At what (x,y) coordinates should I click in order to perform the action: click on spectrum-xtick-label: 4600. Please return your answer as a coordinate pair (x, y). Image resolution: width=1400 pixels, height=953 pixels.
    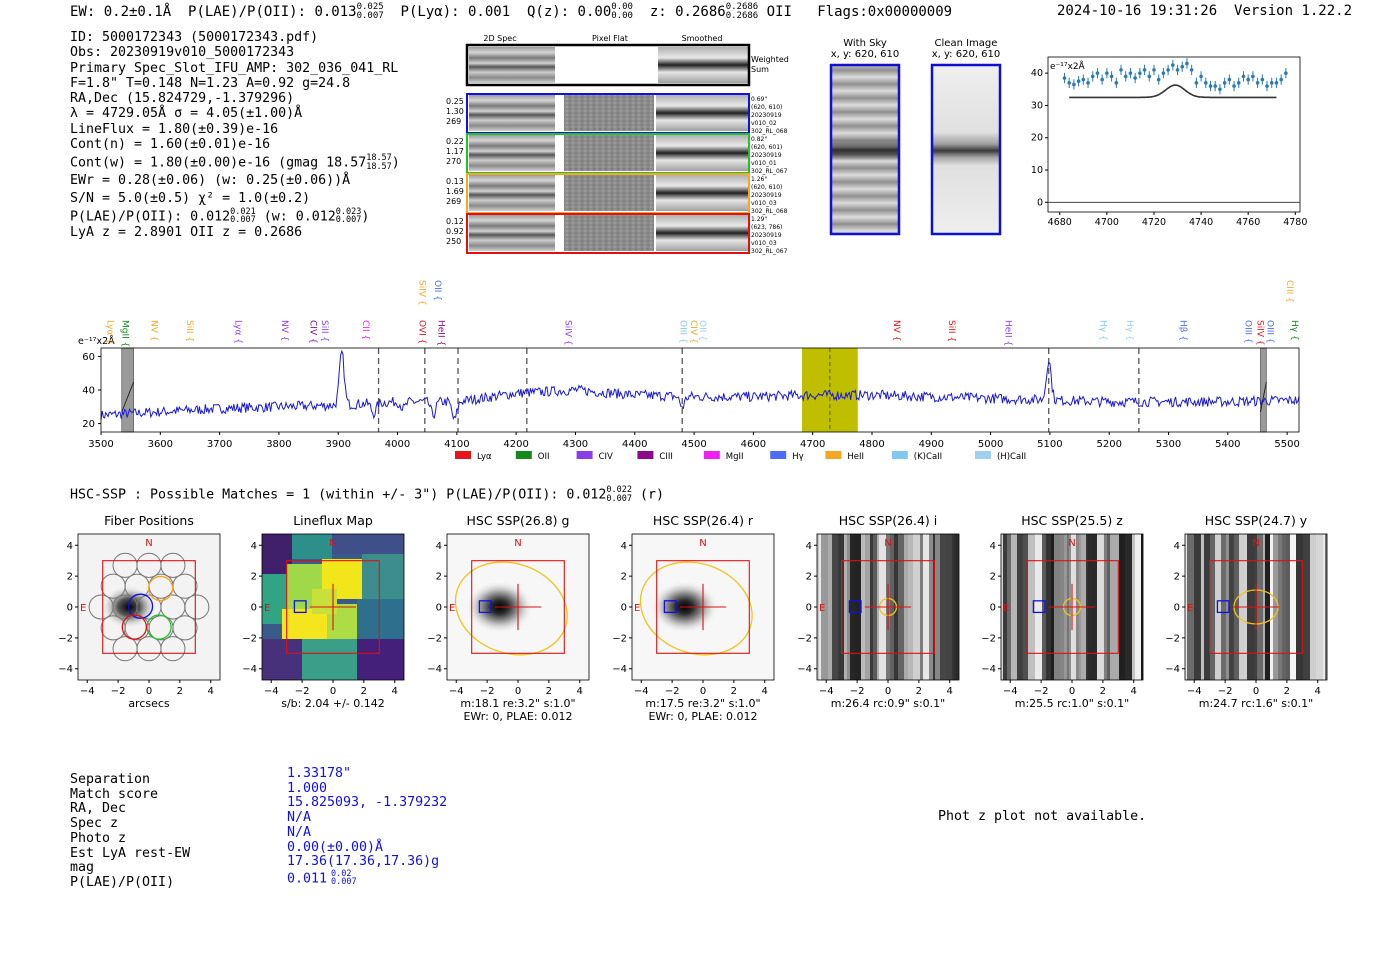
    Looking at the image, I should click on (753, 444).